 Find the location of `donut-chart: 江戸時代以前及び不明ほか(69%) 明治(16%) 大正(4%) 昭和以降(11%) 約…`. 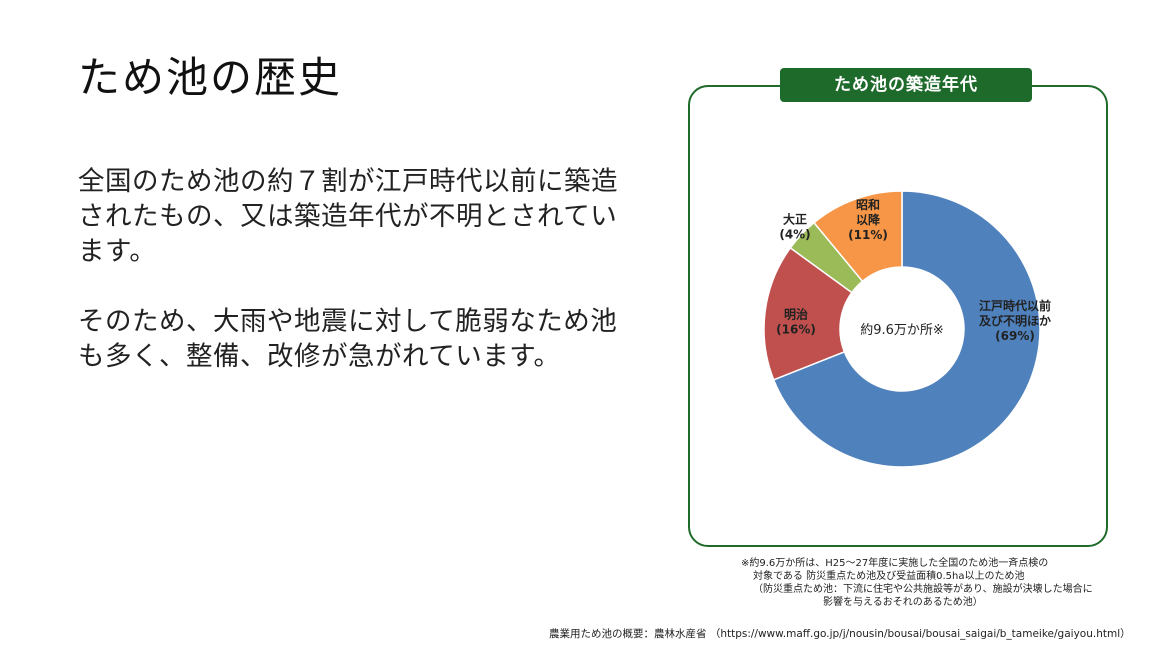

donut-chart: 江戸時代以前及び不明ほか(69%) 明治(16%) 大正(4%) 昭和以降(11%) 約… is located at coordinates (907, 329).